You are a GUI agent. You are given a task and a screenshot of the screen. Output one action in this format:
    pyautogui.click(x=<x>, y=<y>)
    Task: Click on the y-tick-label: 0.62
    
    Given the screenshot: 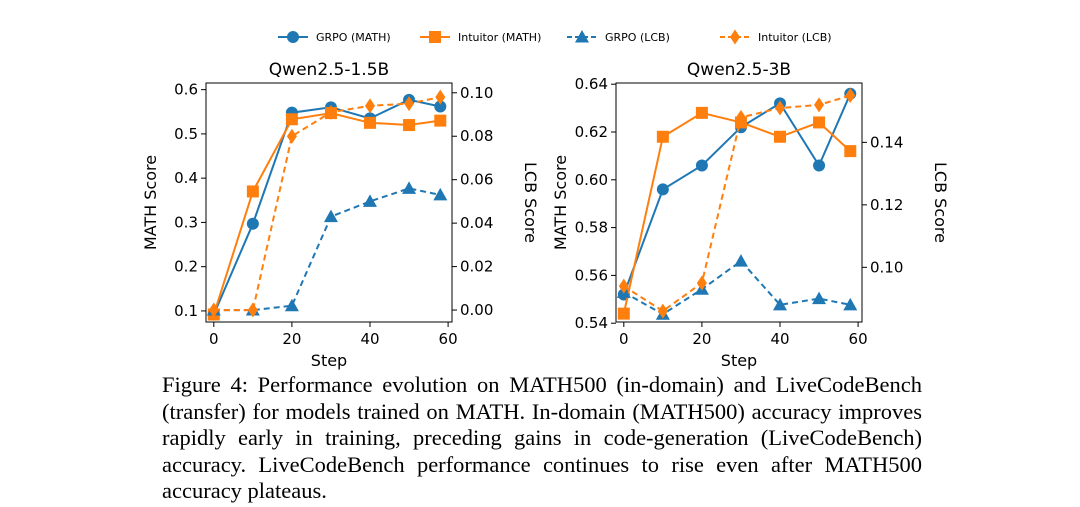 What is the action you would take?
    pyautogui.click(x=591, y=132)
    